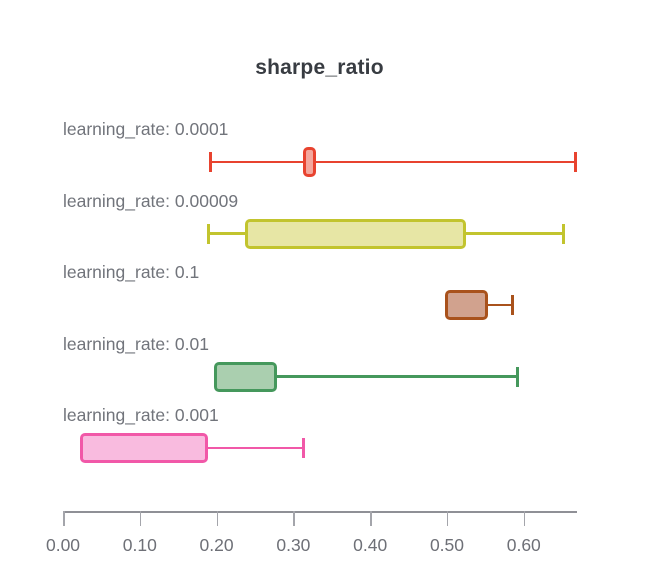 This screenshot has height=579, width=659. I want to click on row-label: learning_rate: 0.00009, so click(151, 200).